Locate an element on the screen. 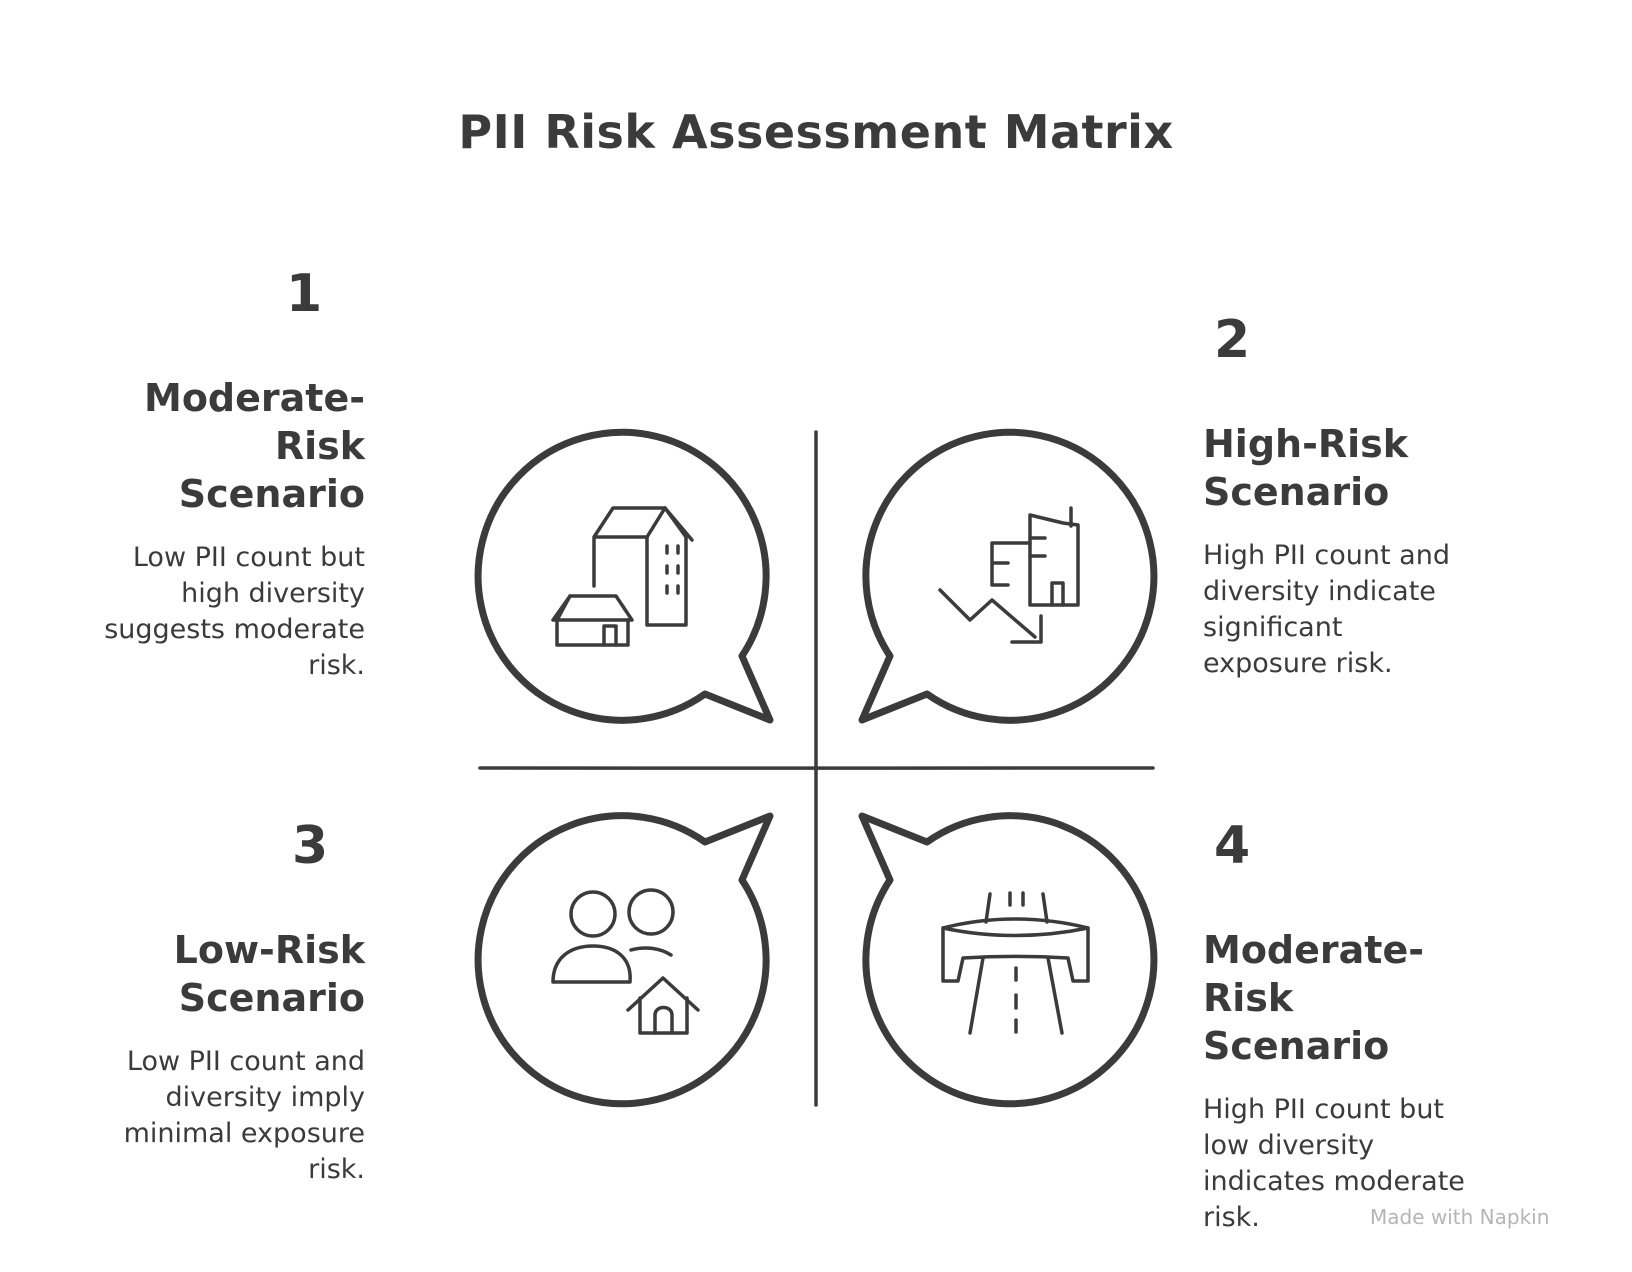 Image resolution: width=1632 pixels, height=1272 pixels. quadrant-3-description-line: Low PII count and is located at coordinates (245, 1061).